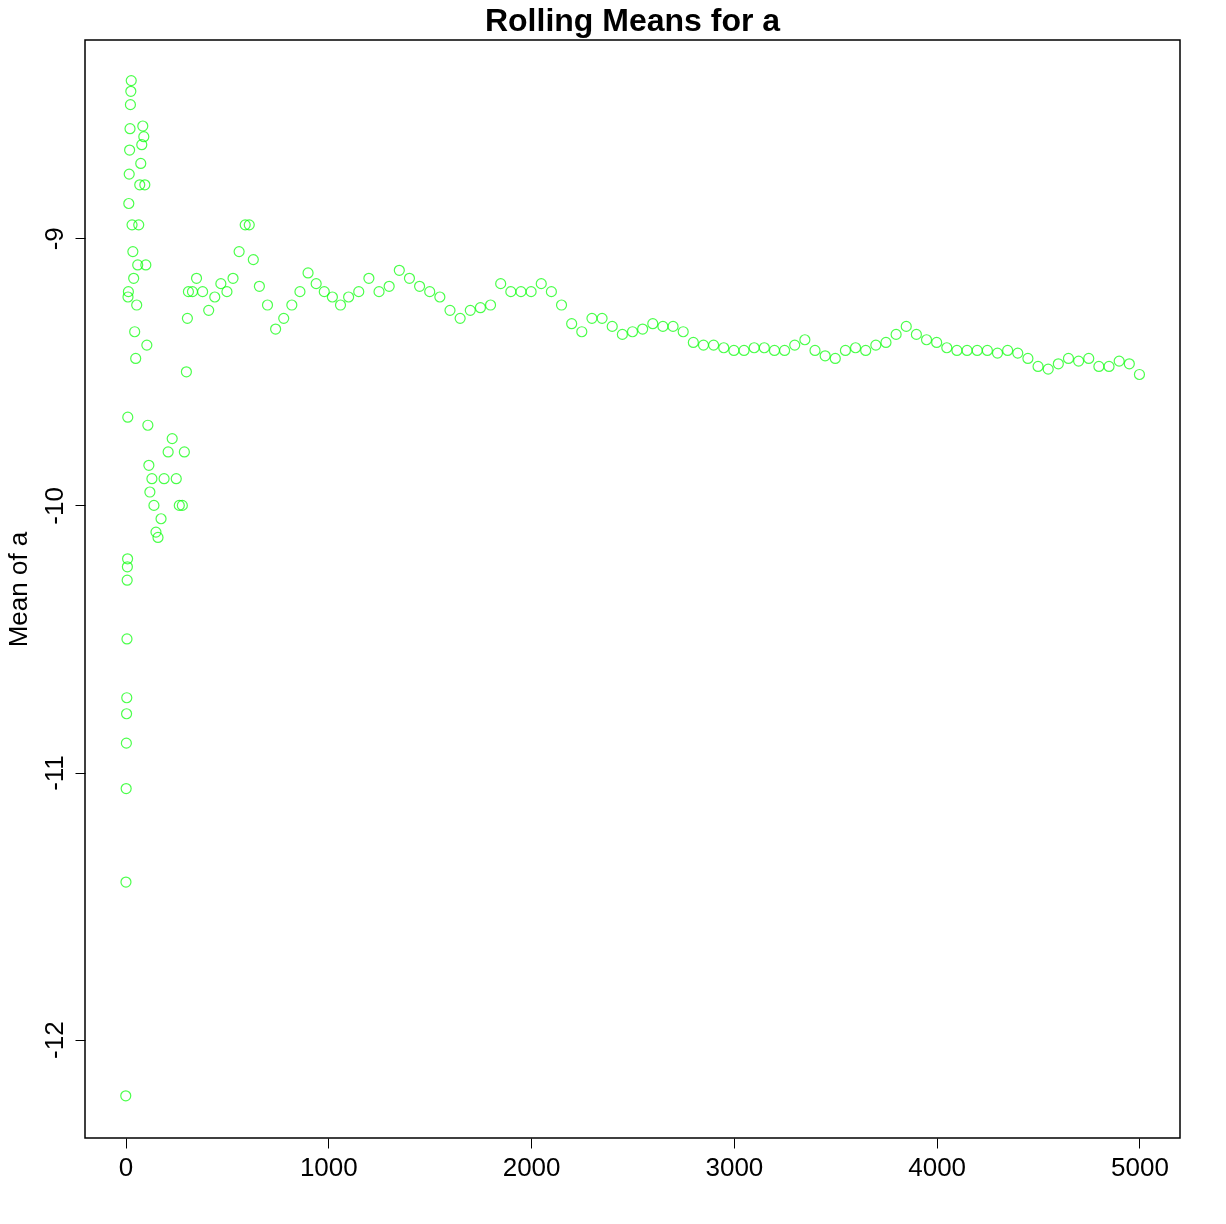 The height and width of the screenshot is (1224, 1226). What do you see at coordinates (734, 1166) in the screenshot?
I see `x-tick-label: 3000` at bounding box center [734, 1166].